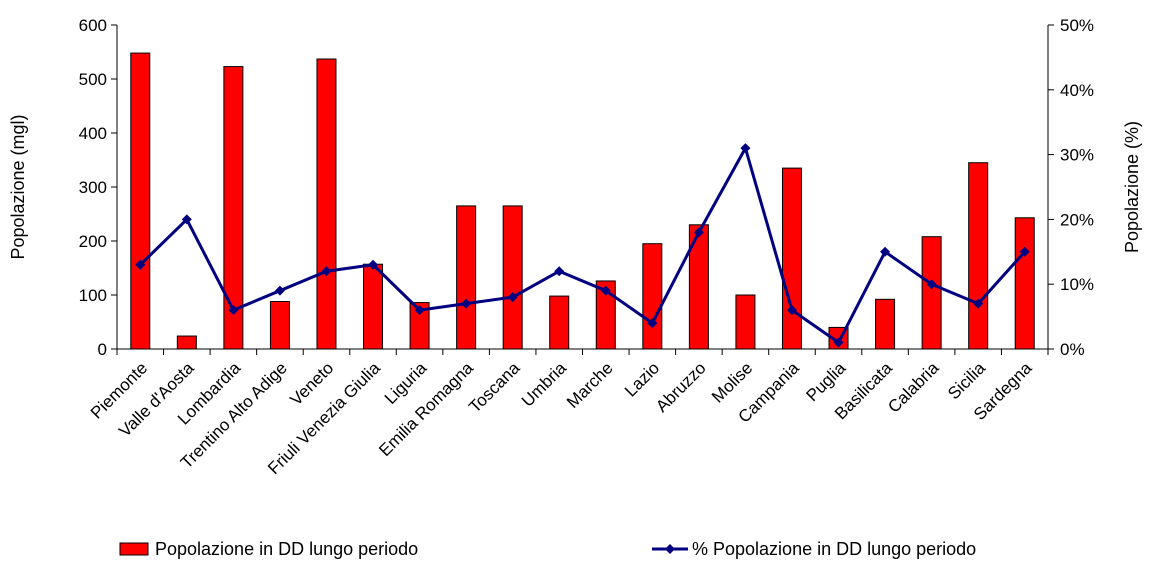 The image size is (1150, 562). What do you see at coordinates (1077, 155) in the screenshot?
I see `right-tick-label: 30%` at bounding box center [1077, 155].